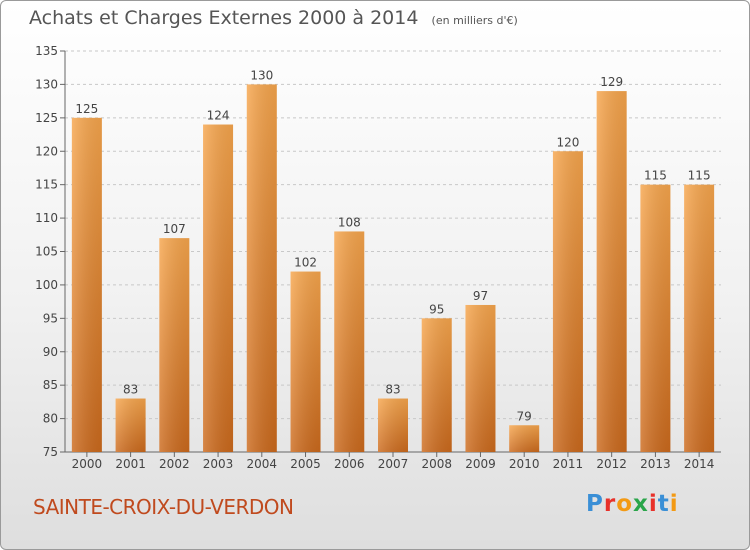  What do you see at coordinates (567, 142) in the screenshot?
I see `data-label: 120` at bounding box center [567, 142].